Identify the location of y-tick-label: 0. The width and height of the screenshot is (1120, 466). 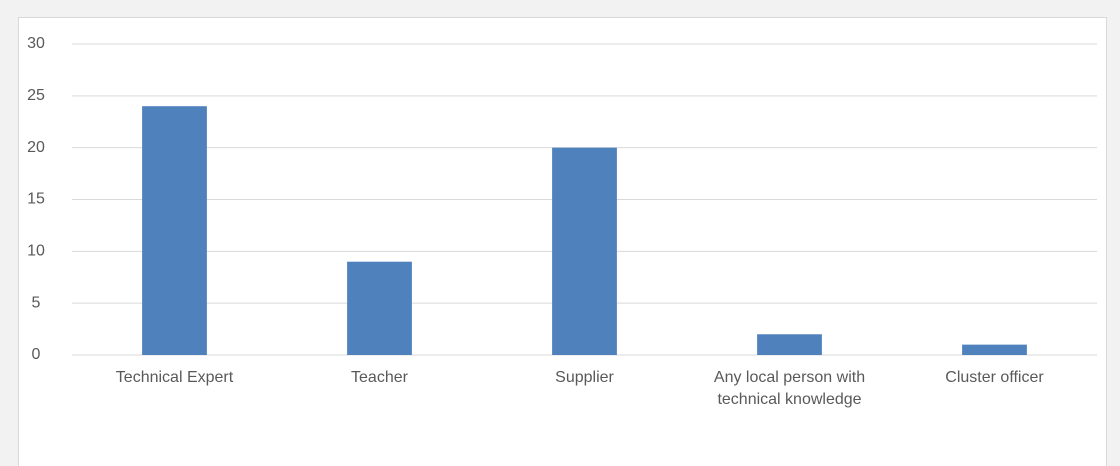
(36, 354).